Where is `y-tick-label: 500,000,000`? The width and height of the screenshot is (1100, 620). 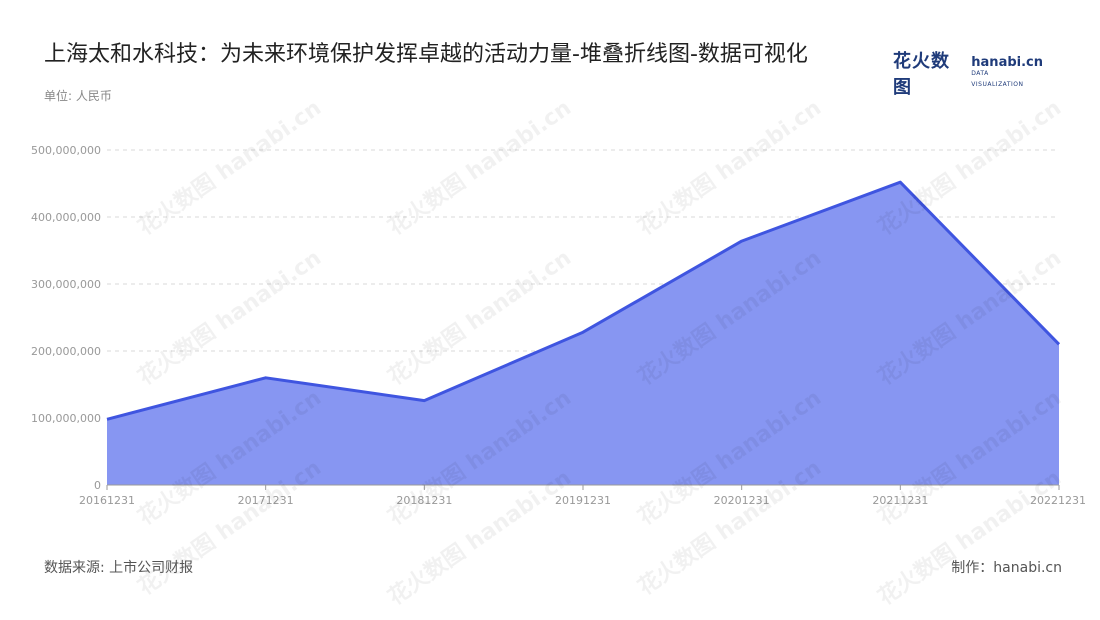 y-tick-label: 500,000,000 is located at coordinates (66, 150).